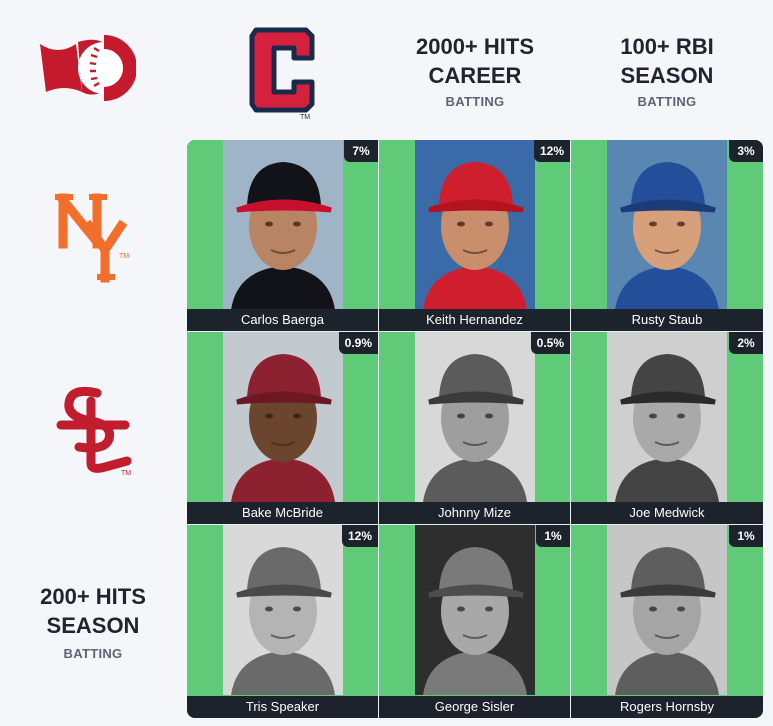 The image size is (773, 726). Describe the element at coordinates (282, 513) in the screenshot. I see `player-name: Bake McBride` at that location.